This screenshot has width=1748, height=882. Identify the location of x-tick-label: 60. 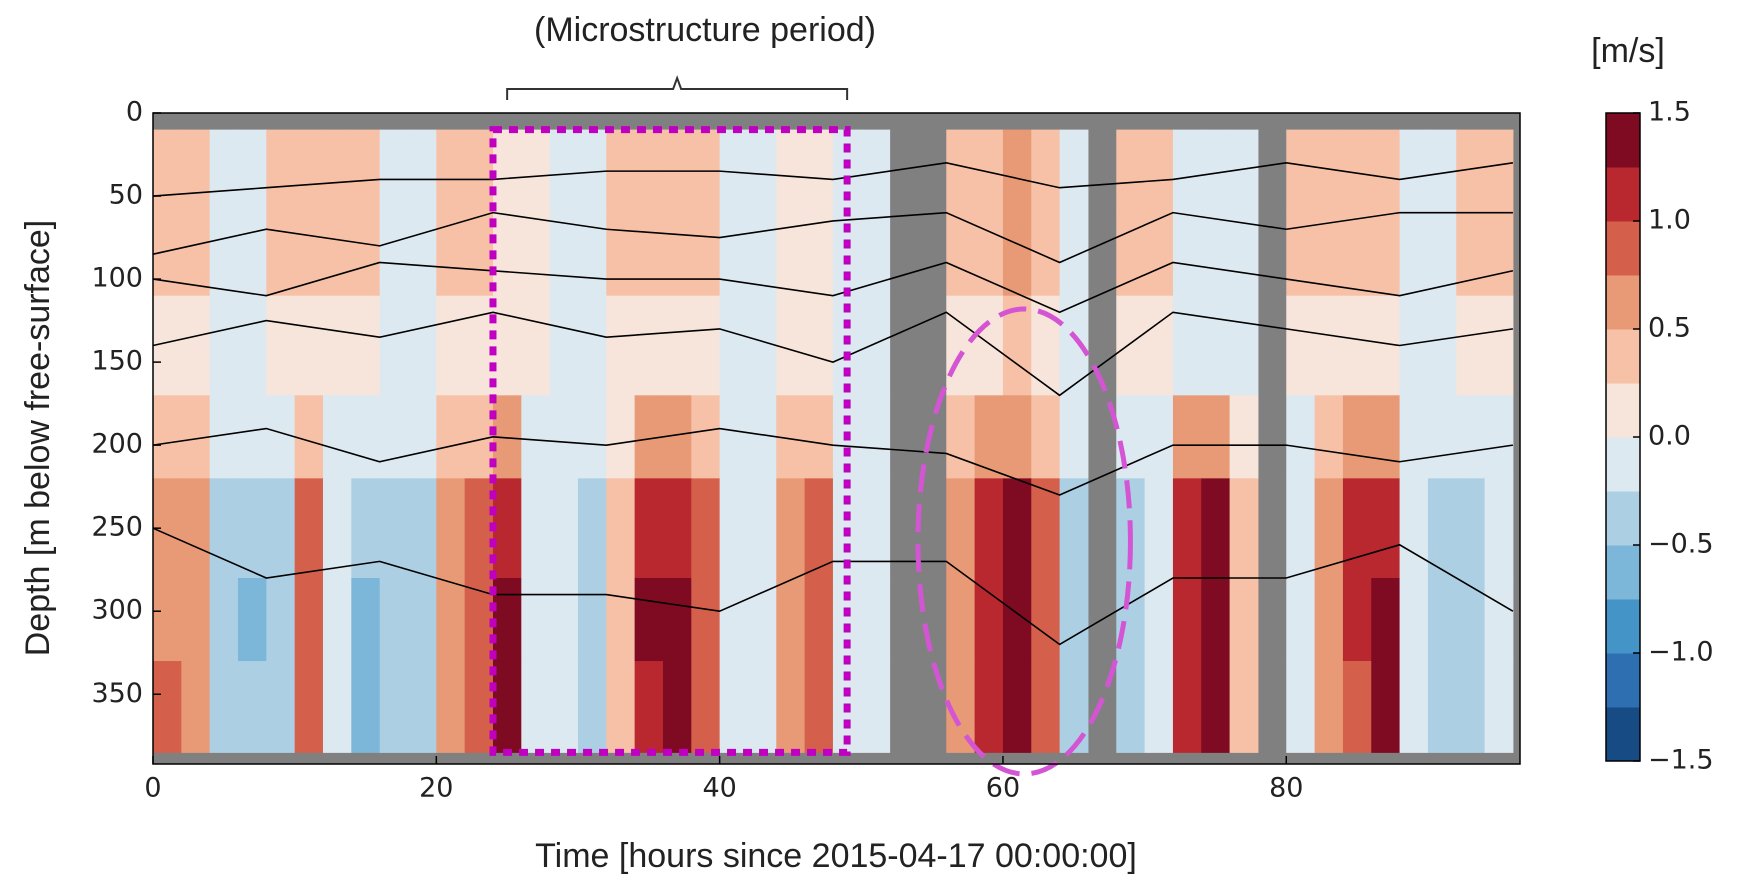
(1003, 788).